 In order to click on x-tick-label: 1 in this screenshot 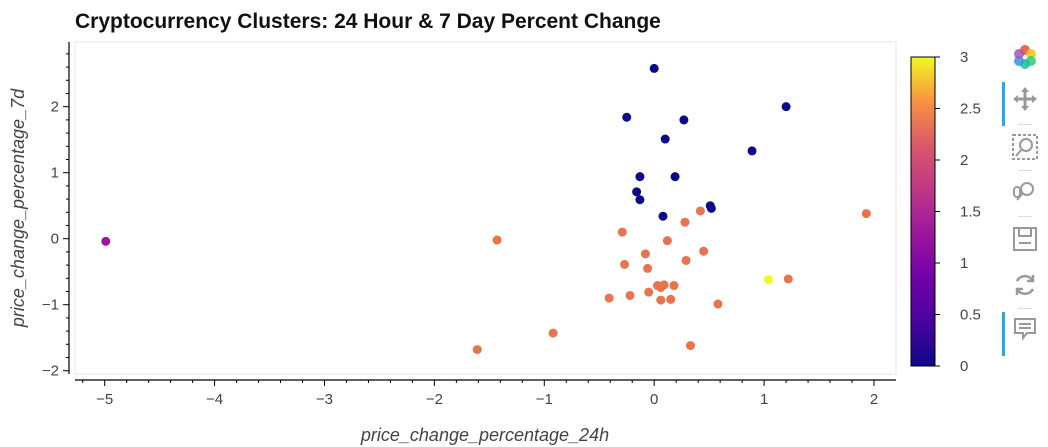, I will do `click(764, 399)`.